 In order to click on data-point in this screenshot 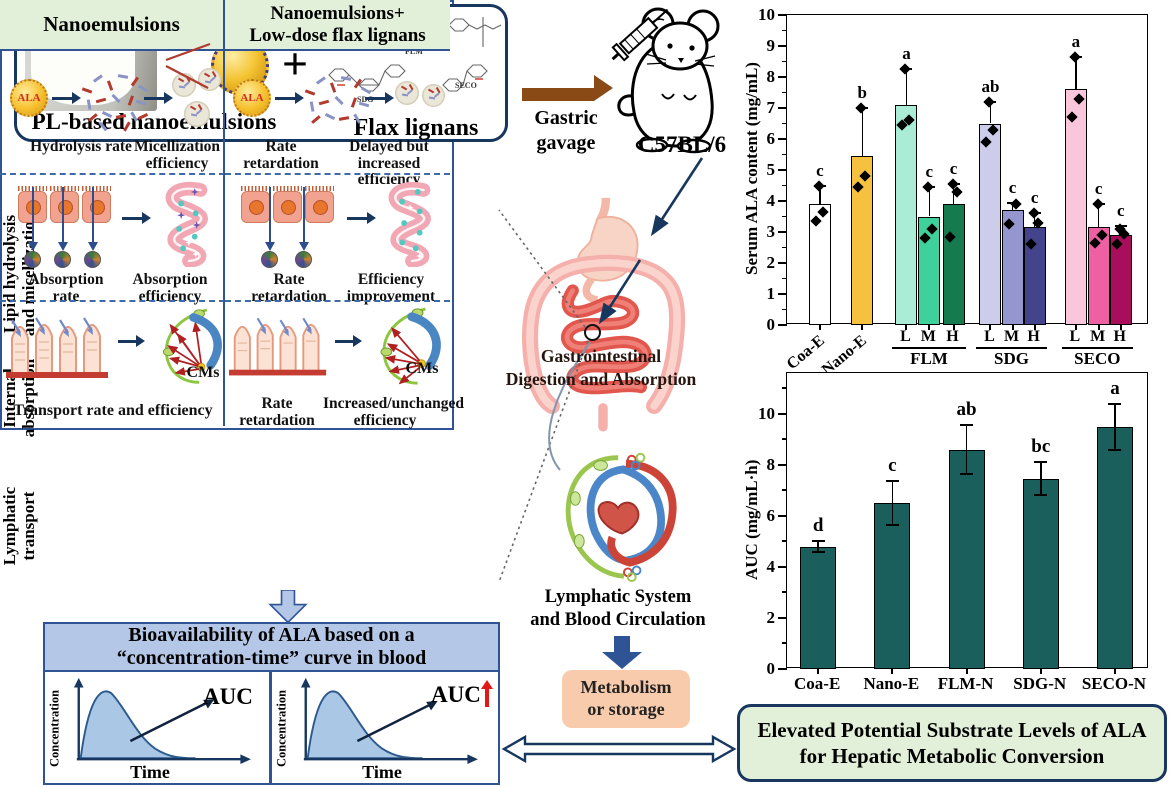, I will do `click(1075, 57)`.